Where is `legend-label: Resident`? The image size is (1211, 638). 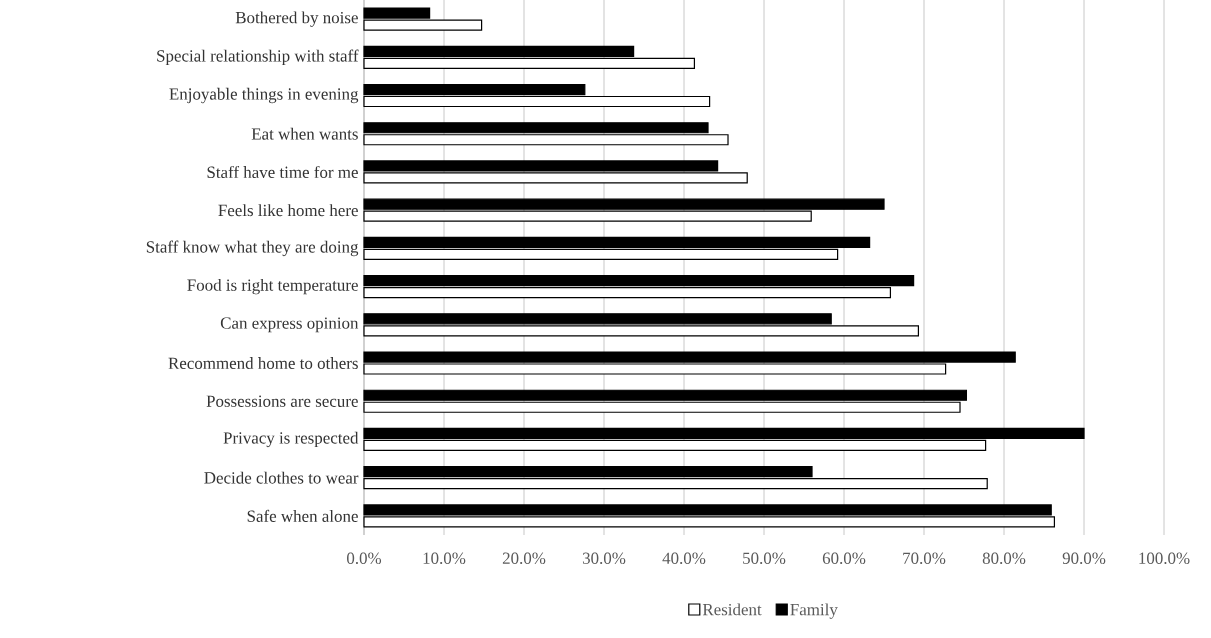 legend-label: Resident is located at coordinates (732, 609).